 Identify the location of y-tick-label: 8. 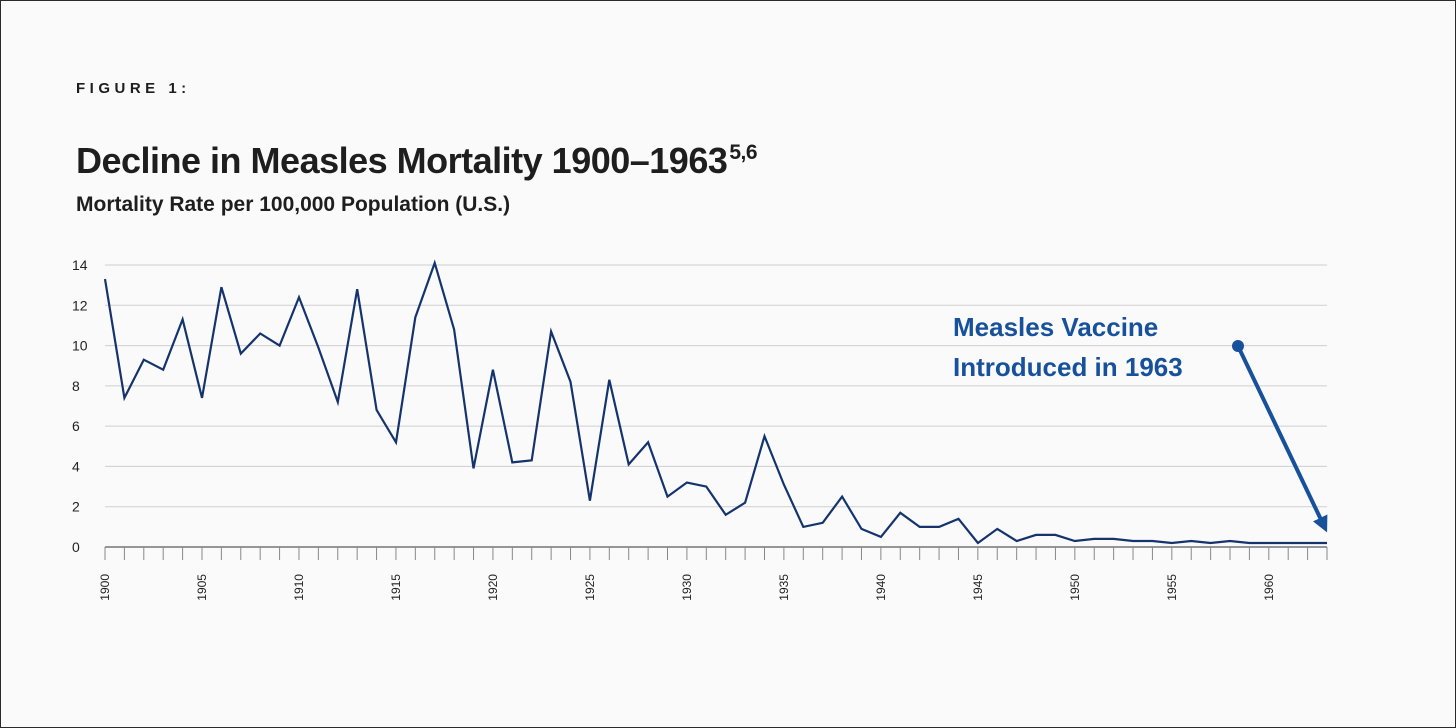
(76, 386).